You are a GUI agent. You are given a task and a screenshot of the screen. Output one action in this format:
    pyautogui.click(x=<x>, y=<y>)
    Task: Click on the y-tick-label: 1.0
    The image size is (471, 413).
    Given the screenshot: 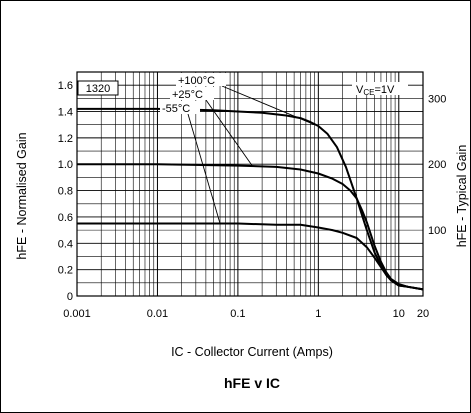 What is the action you would take?
    pyautogui.click(x=65, y=165)
    